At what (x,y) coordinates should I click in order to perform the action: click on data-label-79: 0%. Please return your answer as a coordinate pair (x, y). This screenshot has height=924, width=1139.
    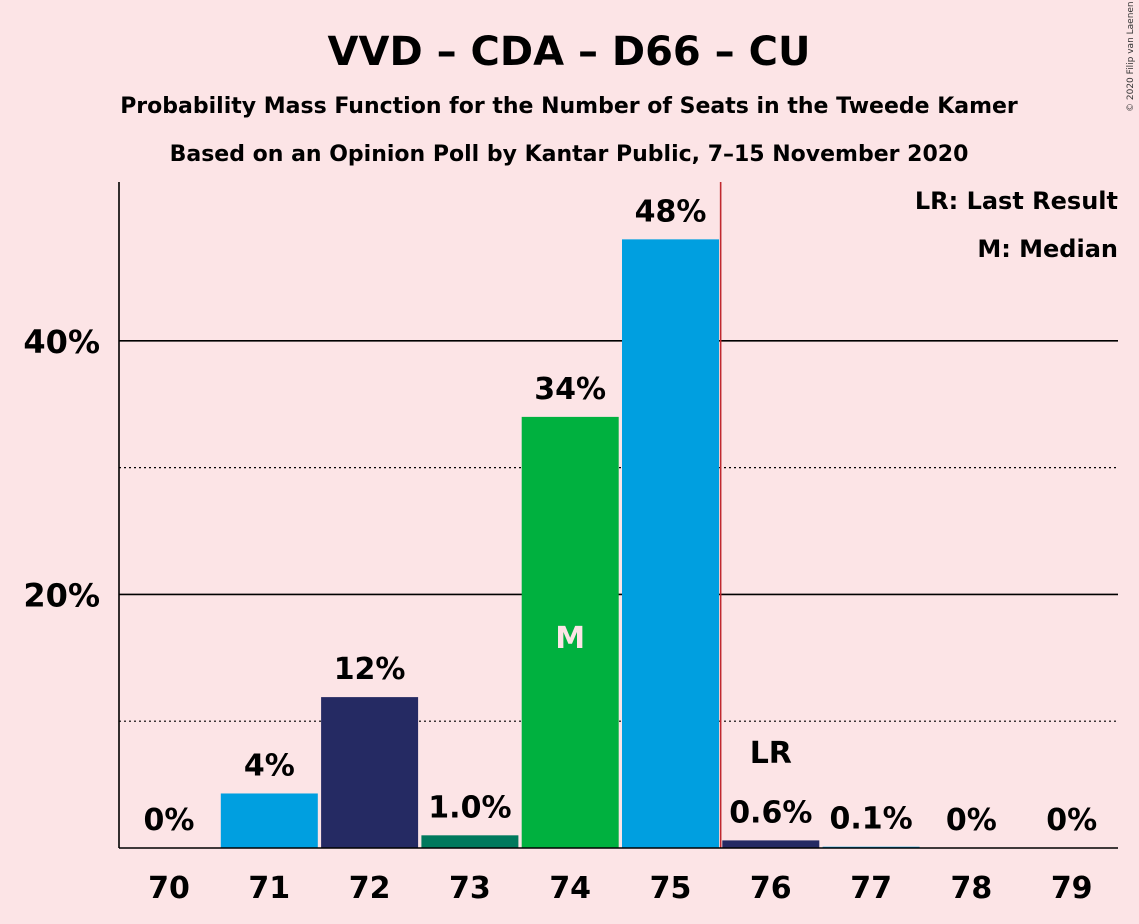
    Looking at the image, I should click on (1071, 820).